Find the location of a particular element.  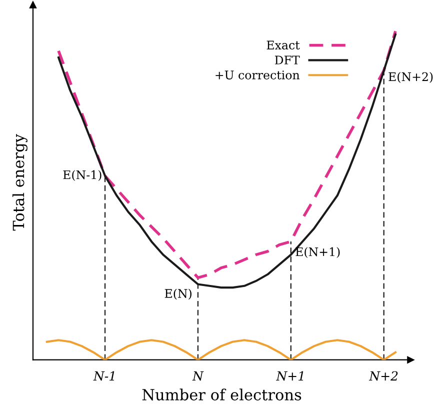

x-tick-label: N+1 is located at coordinates (290, 376).